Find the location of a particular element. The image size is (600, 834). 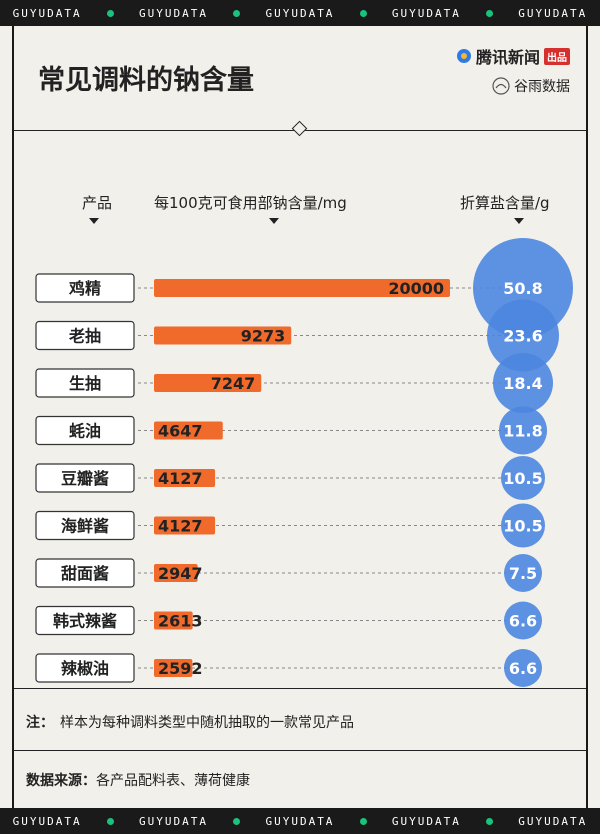

salt-bubble-group: 18.4 is located at coordinates (523, 383).